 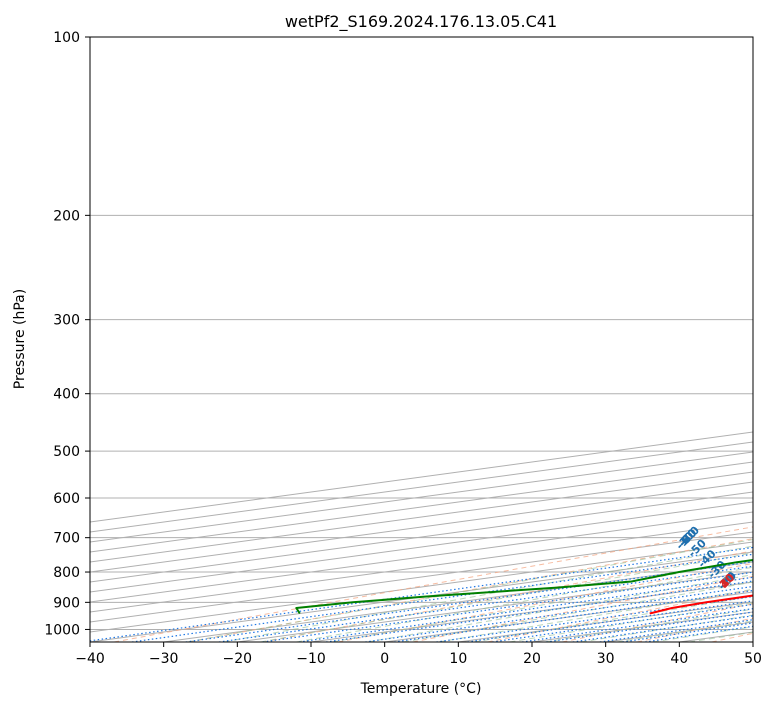 I want to click on x-axis: −40 −30 −20 −10 0 10 20 30 40 50, so click(x=418, y=654).